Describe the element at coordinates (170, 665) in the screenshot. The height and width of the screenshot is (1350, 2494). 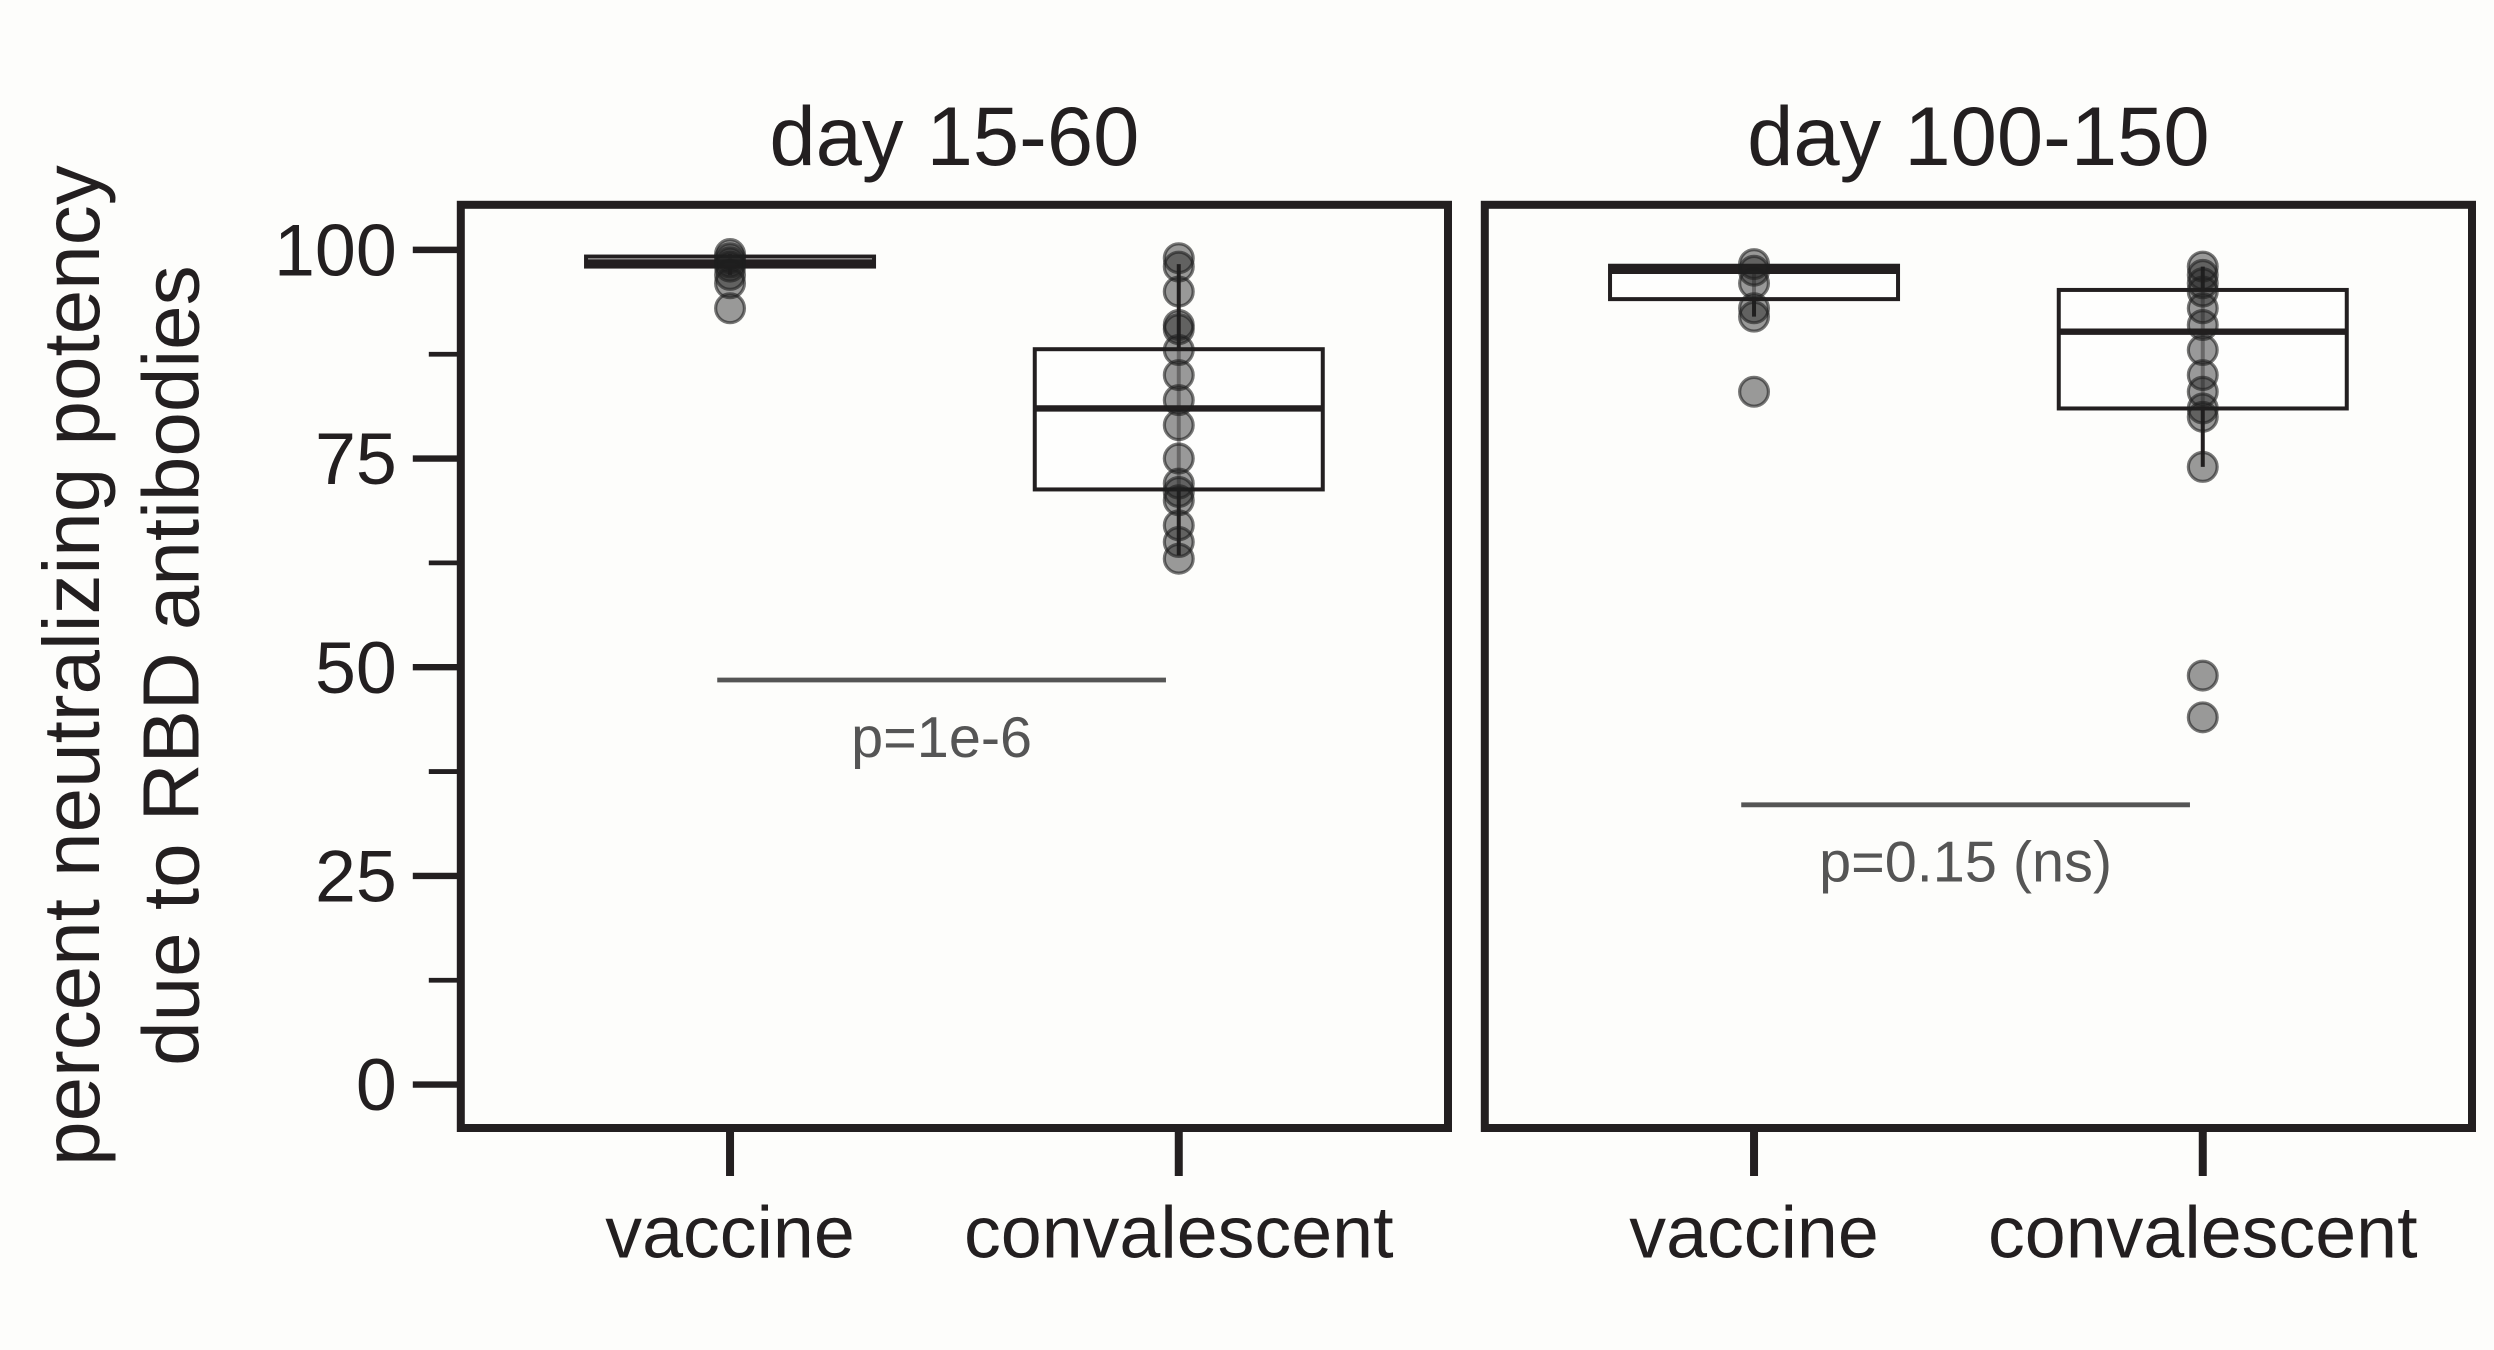
I see `y-axis-label: due to RBD antibodies` at that location.